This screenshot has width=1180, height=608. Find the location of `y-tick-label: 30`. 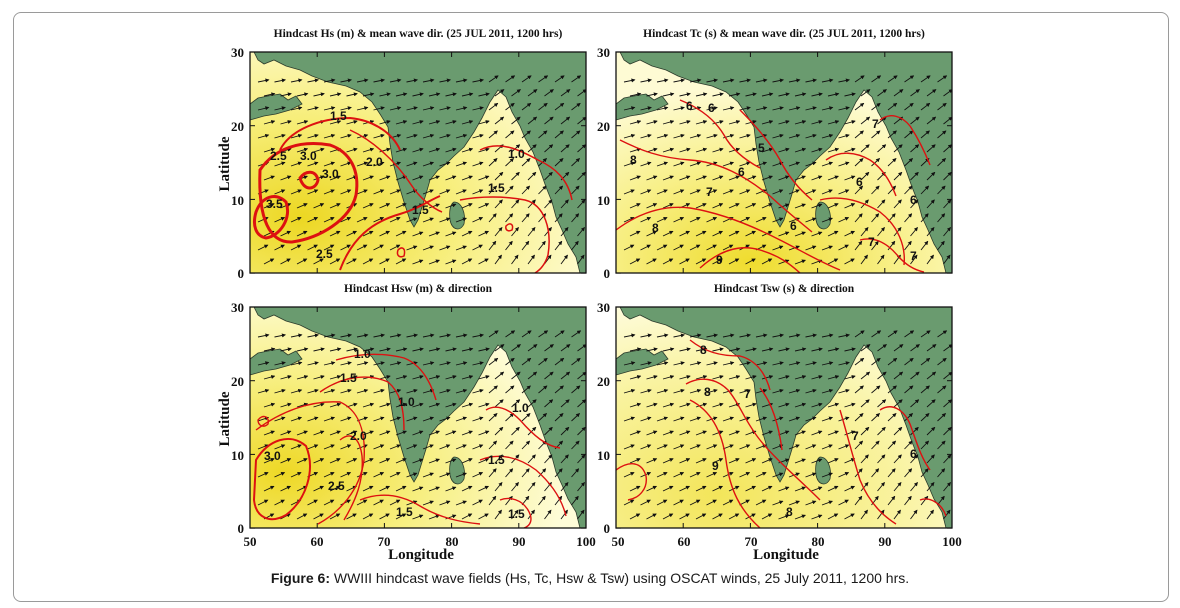

y-tick-label: 30 is located at coordinates (237, 52).